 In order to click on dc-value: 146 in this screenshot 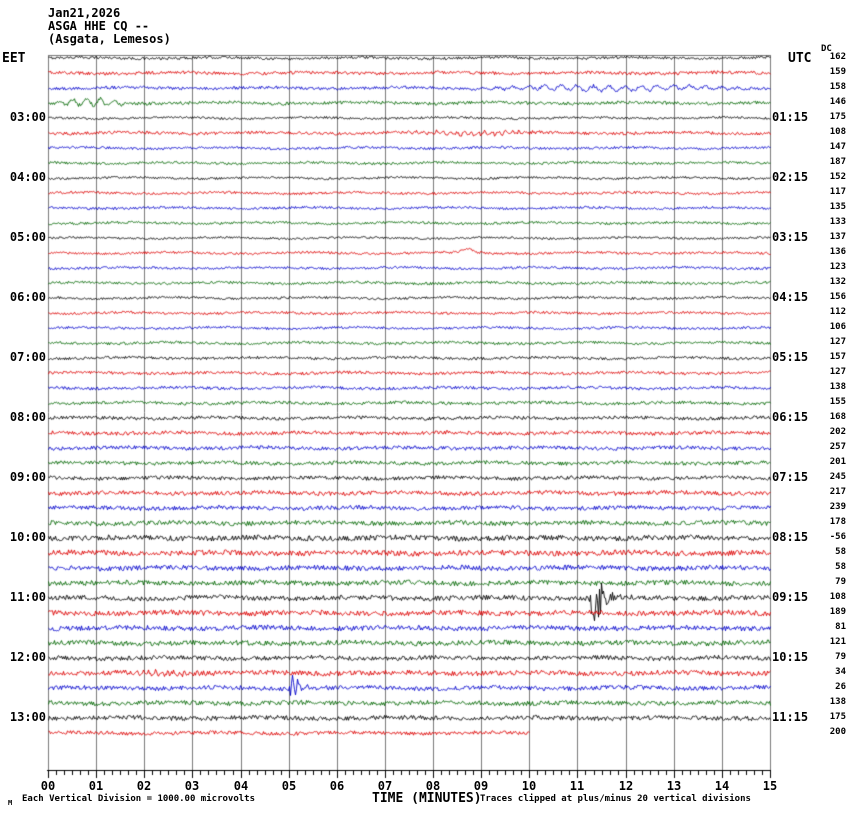, I will do `click(837, 102)`.